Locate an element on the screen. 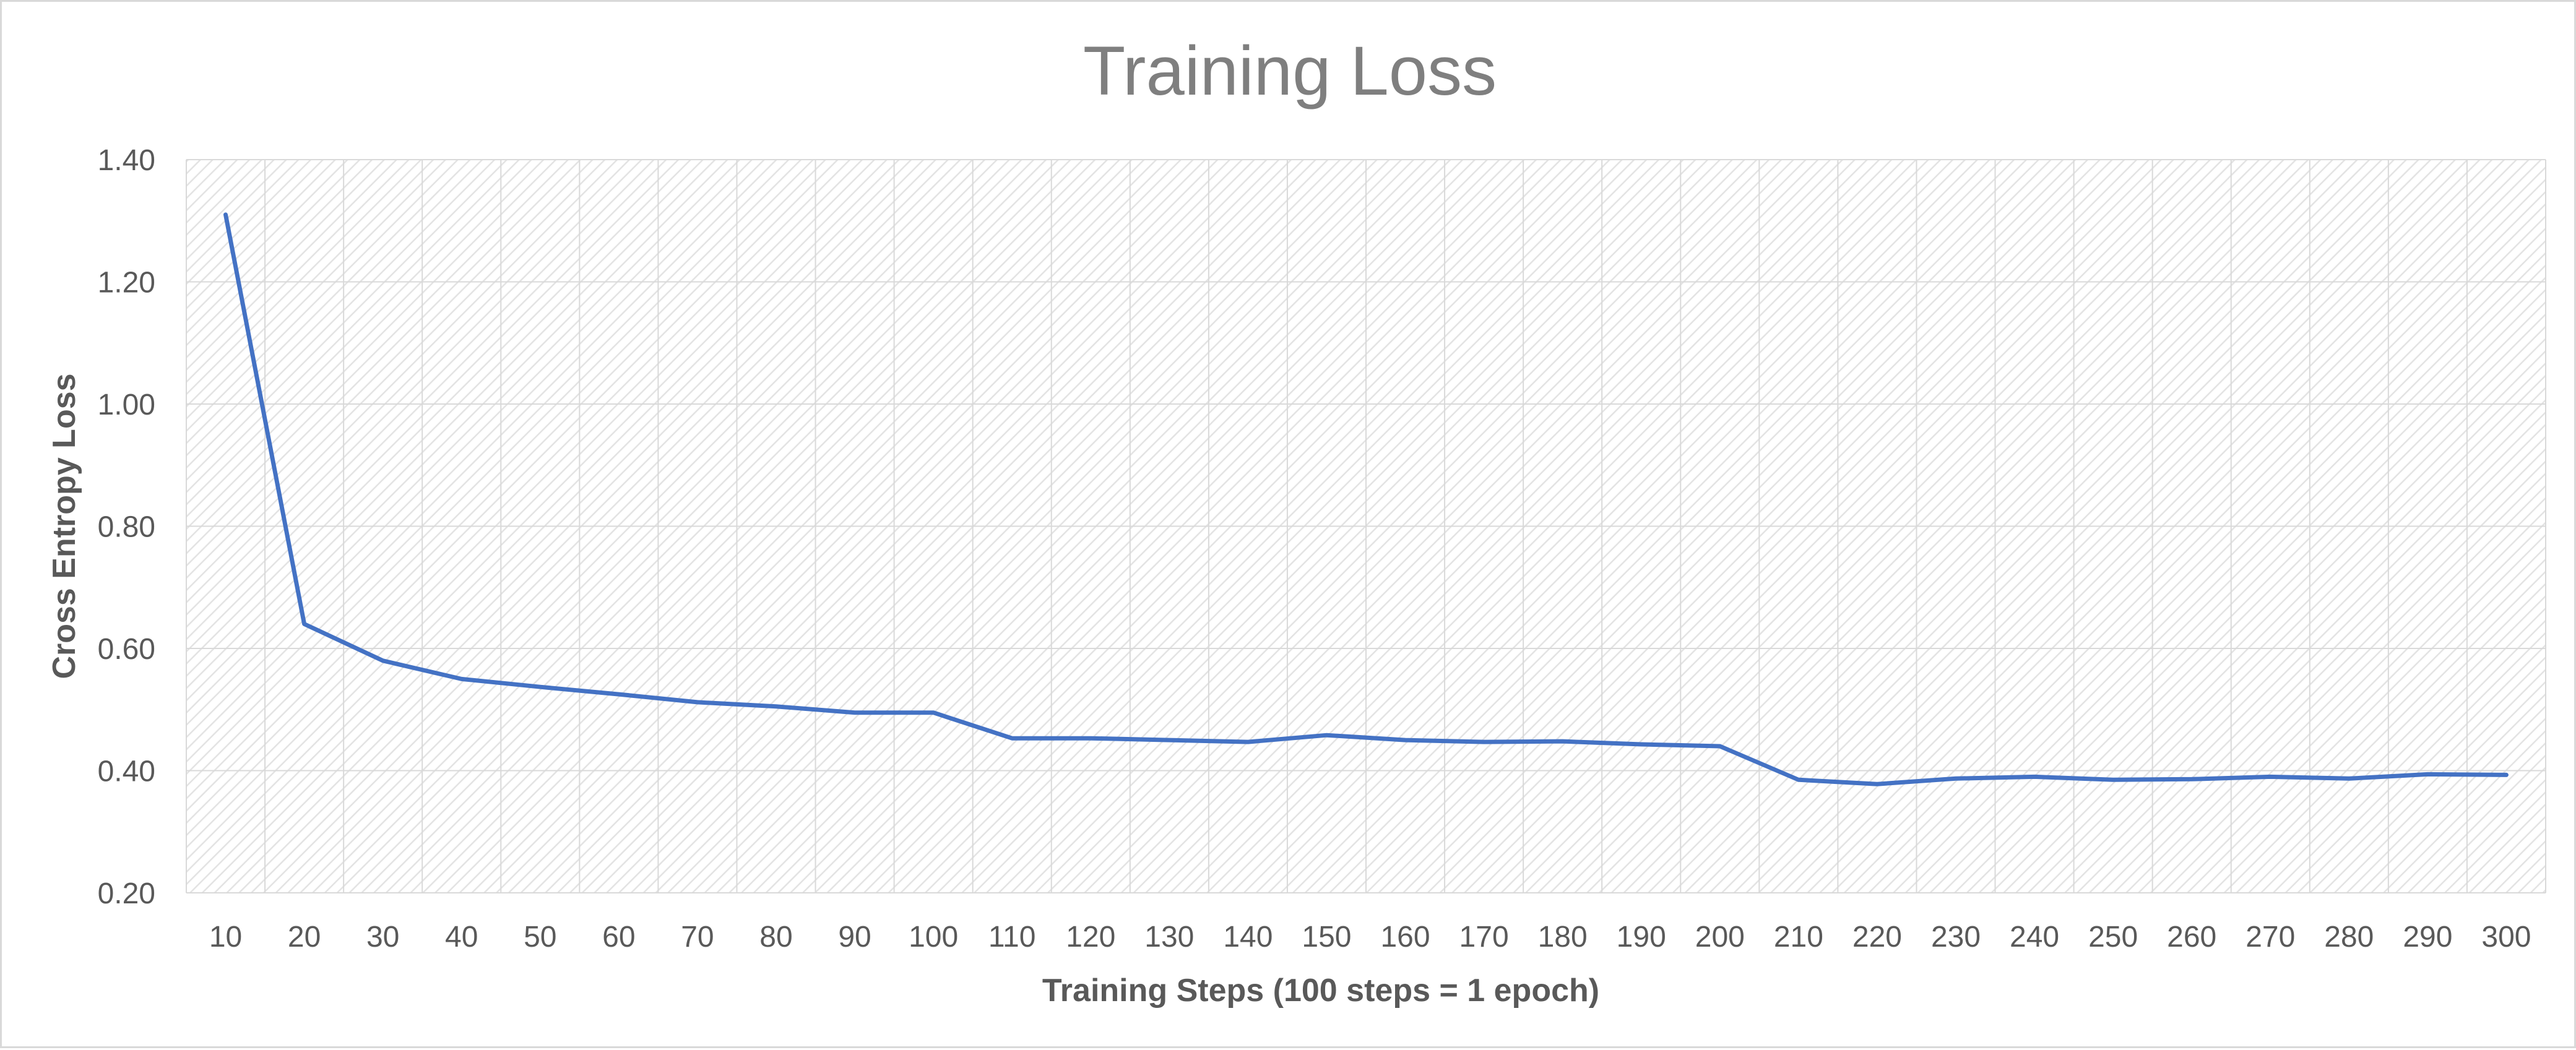  x-tick-label: 250 is located at coordinates (2113, 937).